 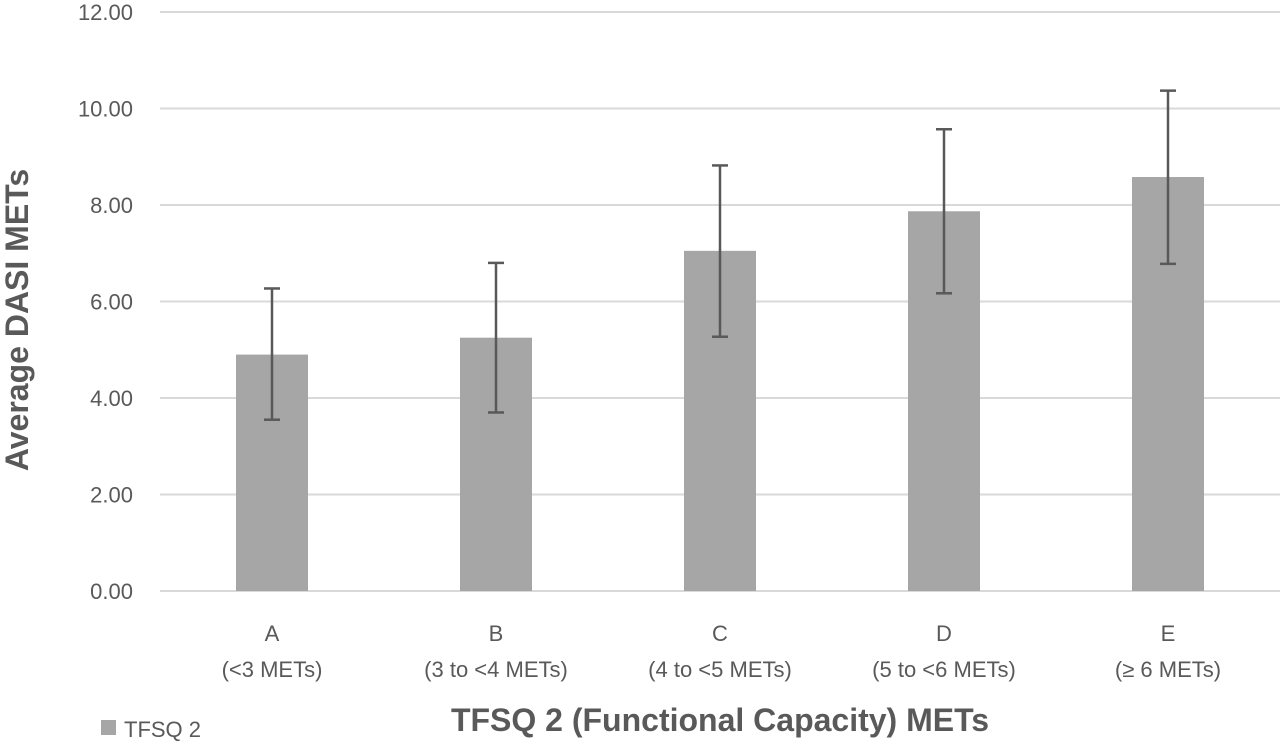 I want to click on x-category-code: D, so click(x=944, y=633).